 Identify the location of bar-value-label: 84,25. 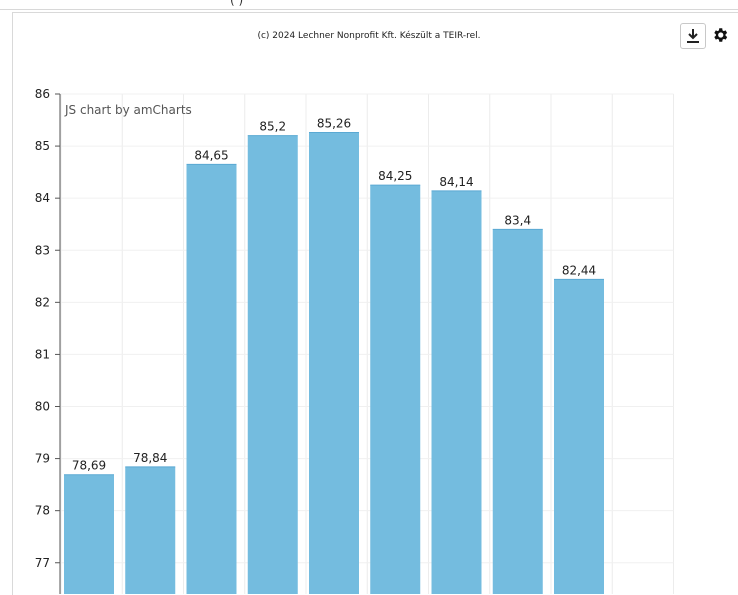
(395, 176).